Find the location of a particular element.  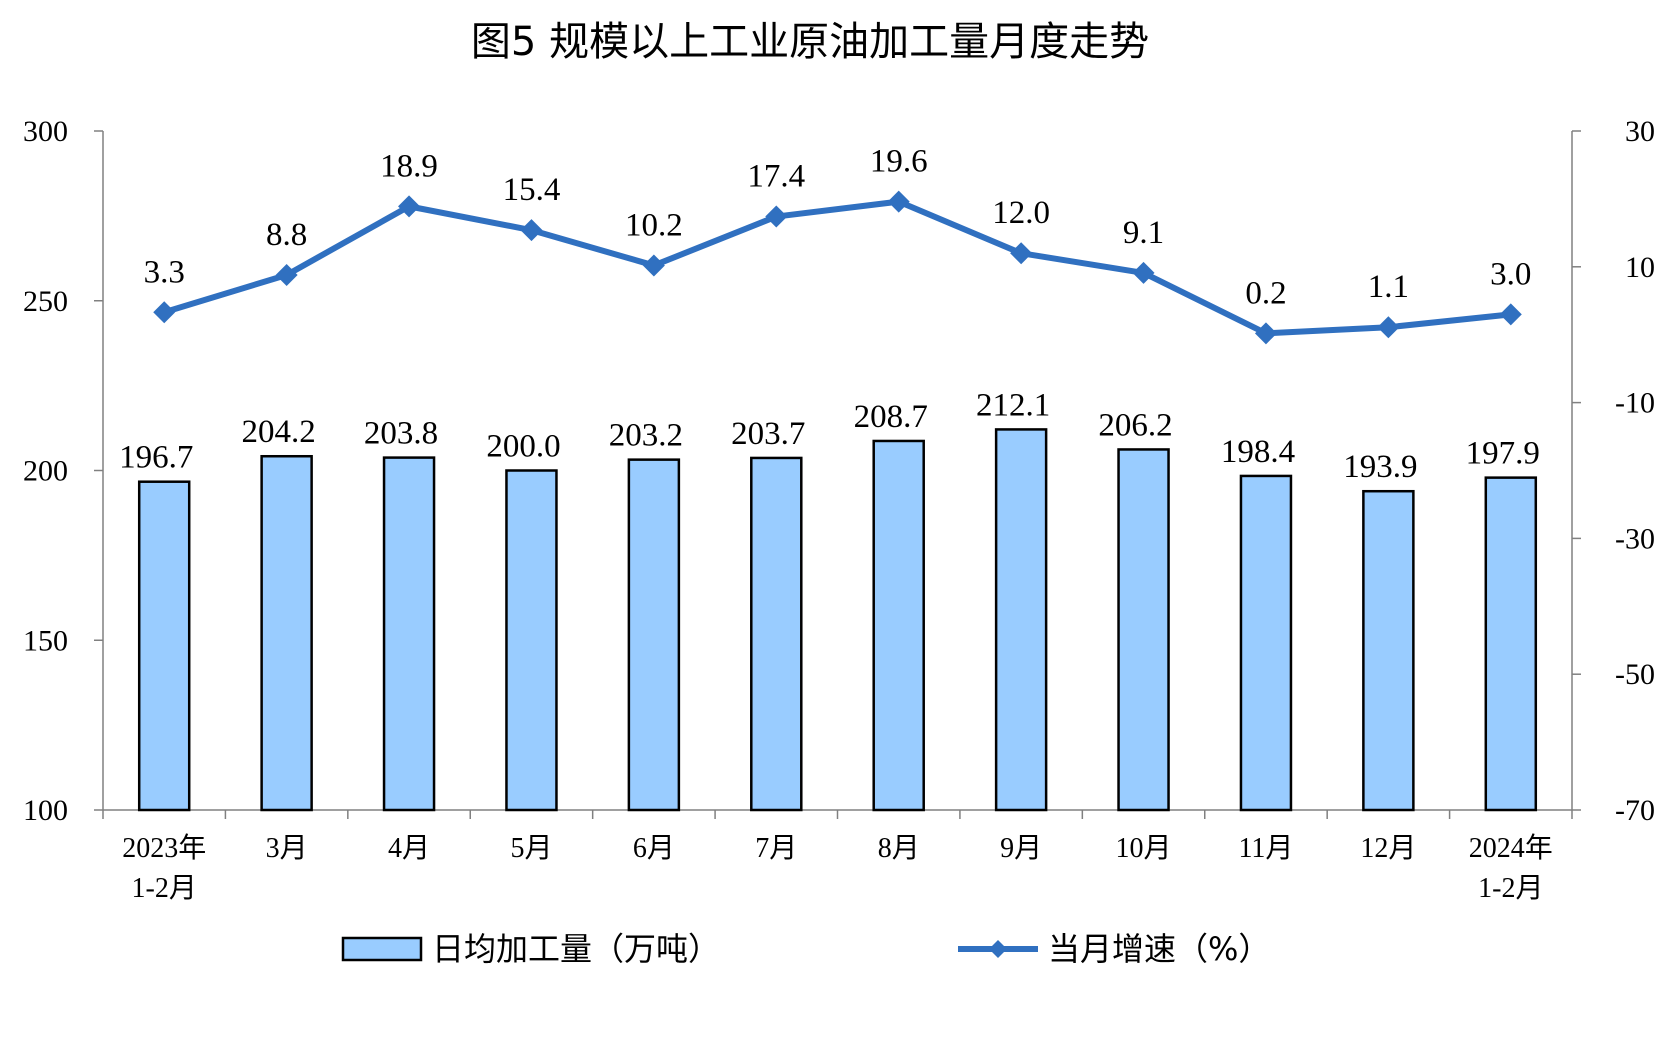

line-data-label: 17.4 is located at coordinates (776, 177).